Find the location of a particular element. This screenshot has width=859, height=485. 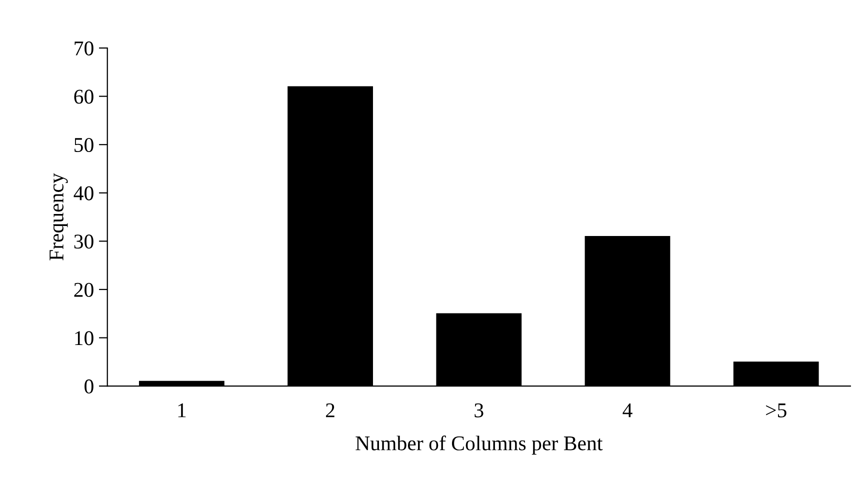

y-tick-label: 30 is located at coordinates (84, 241).